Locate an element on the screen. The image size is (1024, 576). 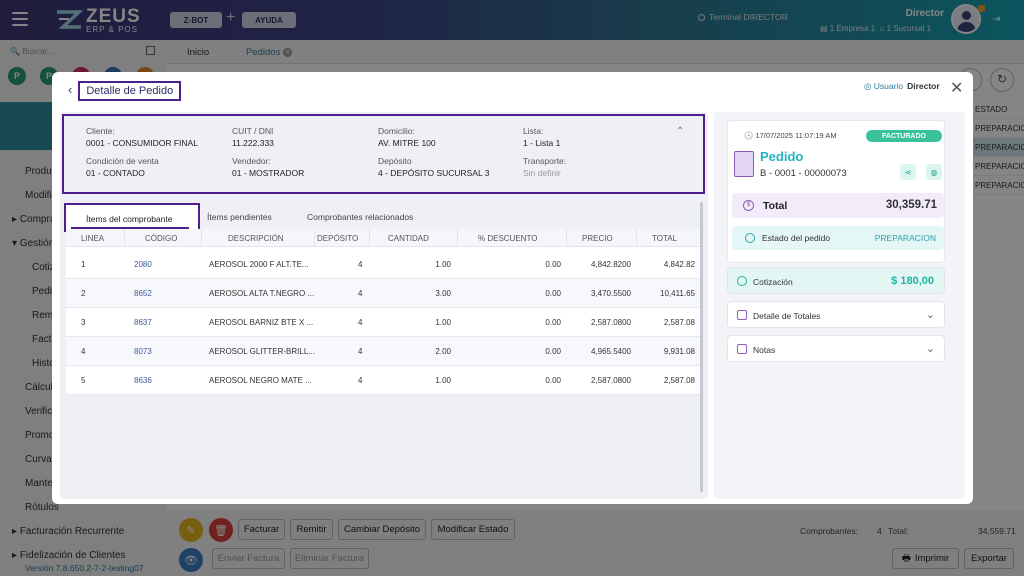
col-precio: PRECIO is located at coordinates (597, 238).